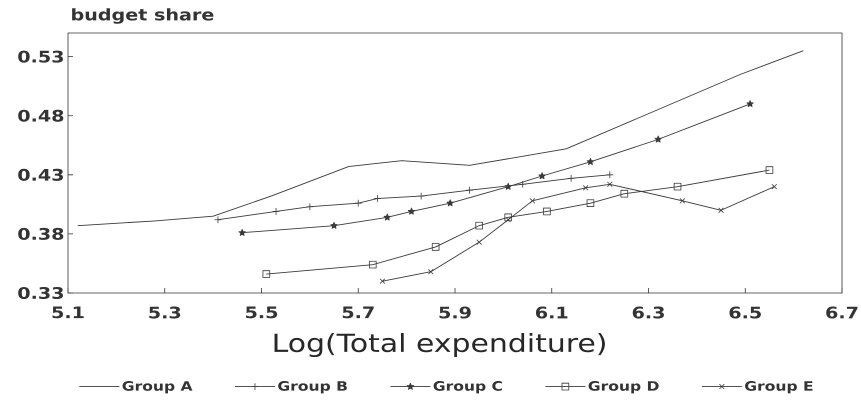  Describe the element at coordinates (41, 116) in the screenshot. I see `y-tick-label: 0.48` at that location.